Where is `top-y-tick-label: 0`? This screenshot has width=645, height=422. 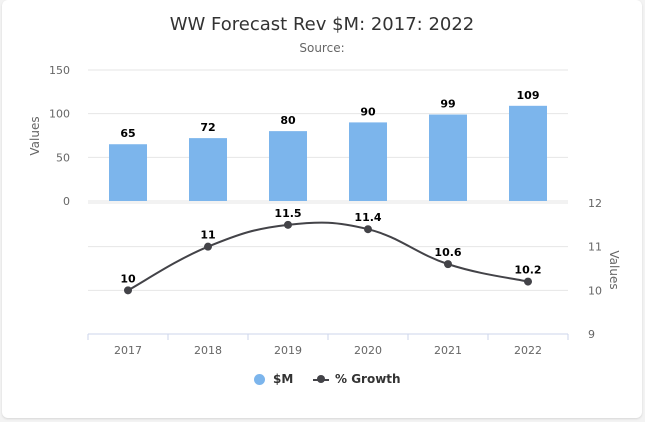
top-y-tick-label: 0 is located at coordinates (66, 201).